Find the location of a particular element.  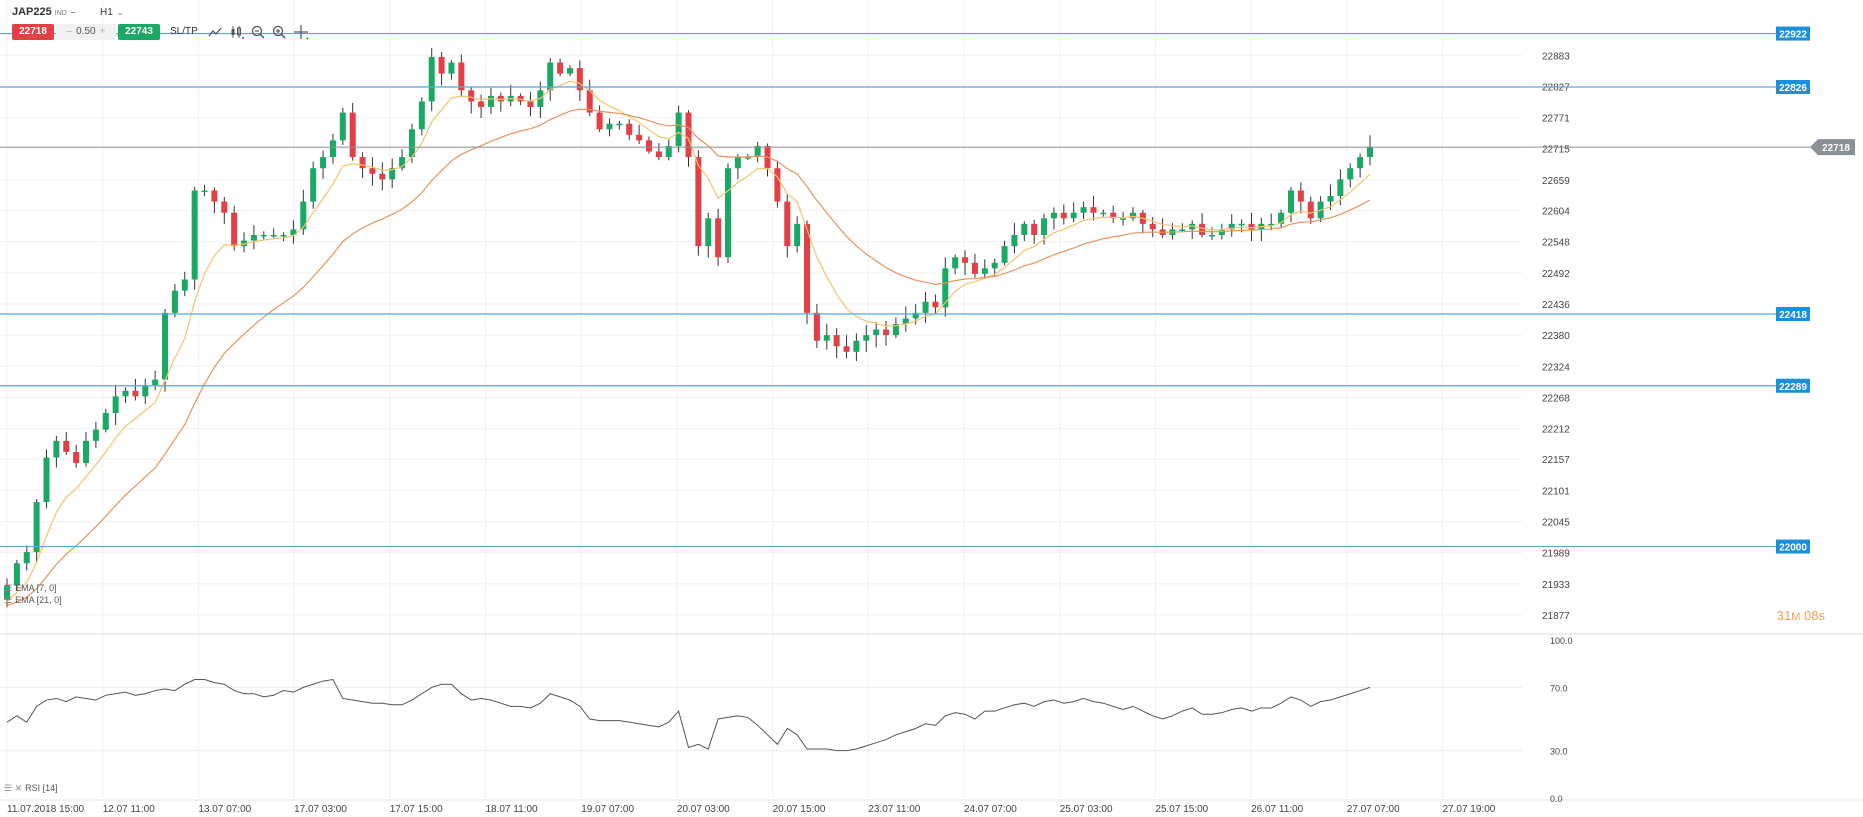

timeframe-caret-icon: ⌄ is located at coordinates (120, 12).